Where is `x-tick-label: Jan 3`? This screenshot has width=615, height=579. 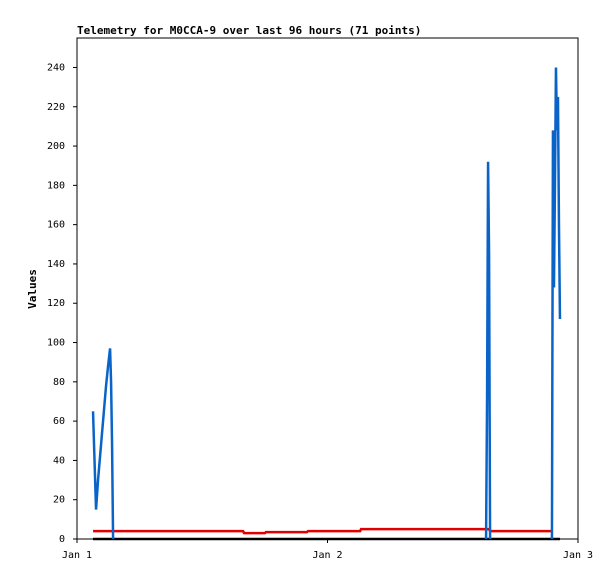
x-tick-label: Jan 3 is located at coordinates (578, 555).